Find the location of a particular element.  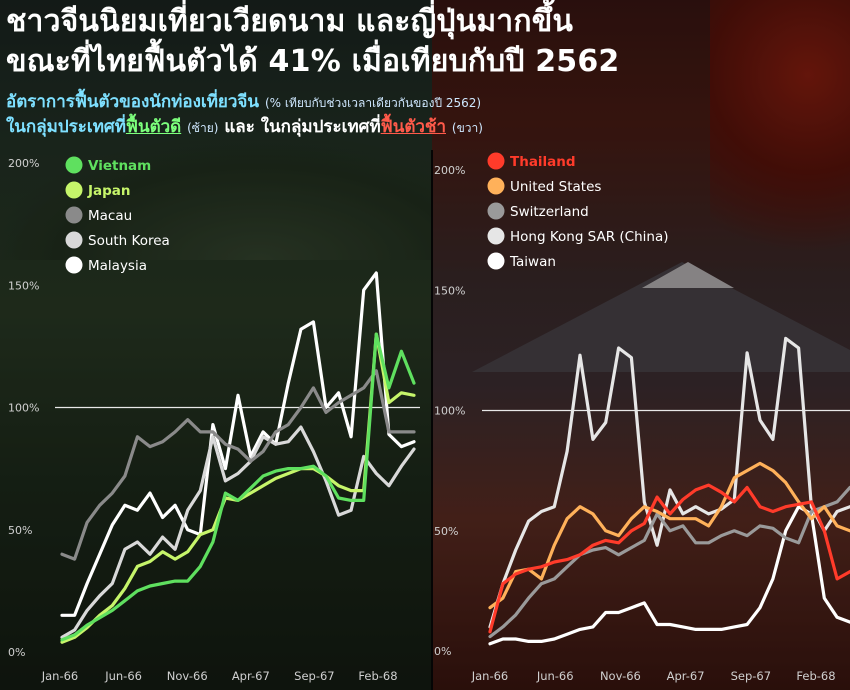

series-line-south-korea is located at coordinates (238, 532).